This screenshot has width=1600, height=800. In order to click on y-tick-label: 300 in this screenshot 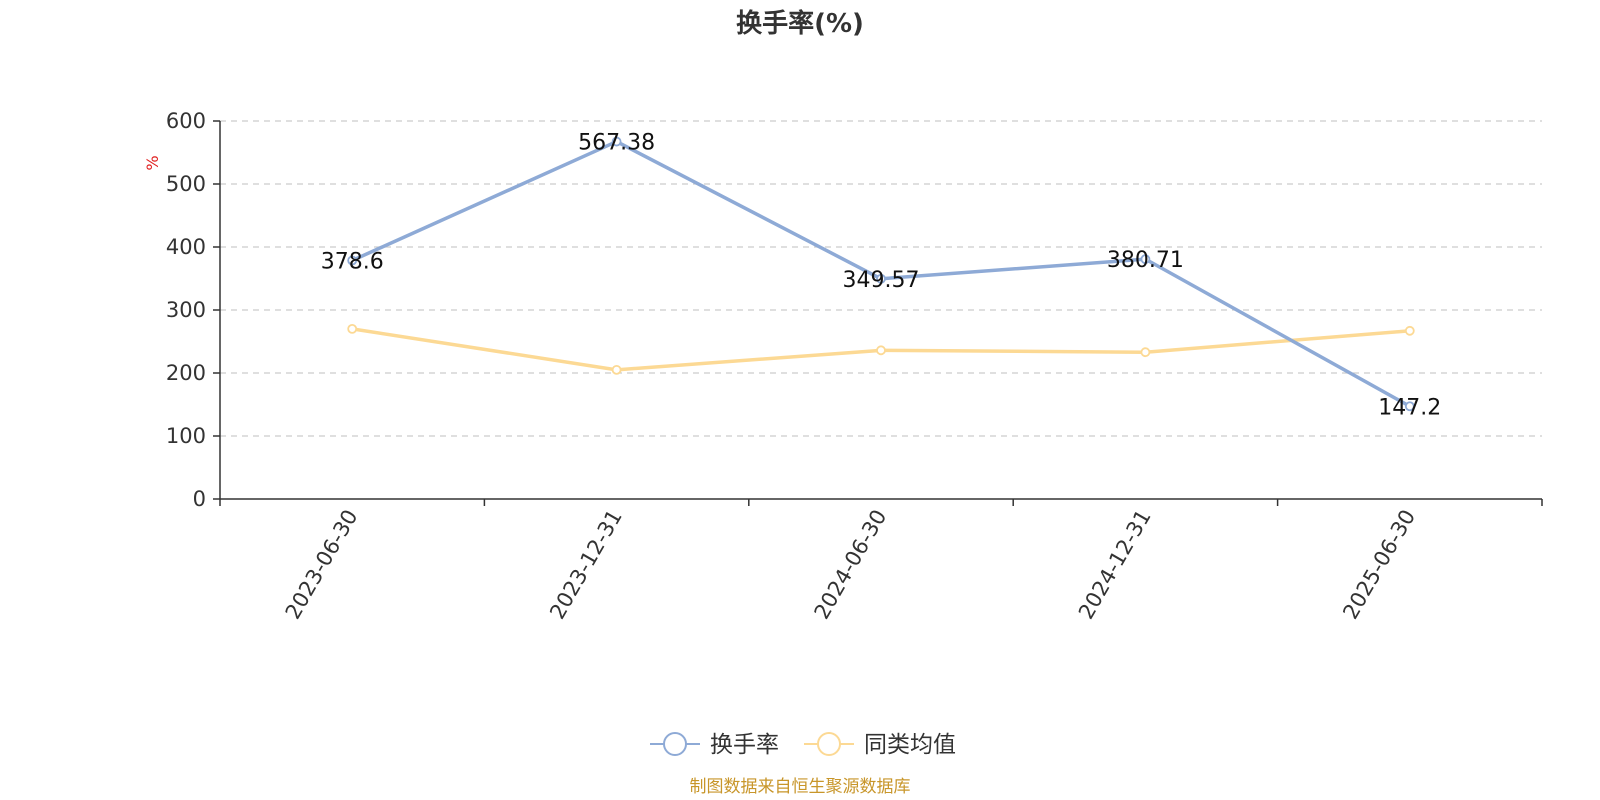, I will do `click(186, 310)`.